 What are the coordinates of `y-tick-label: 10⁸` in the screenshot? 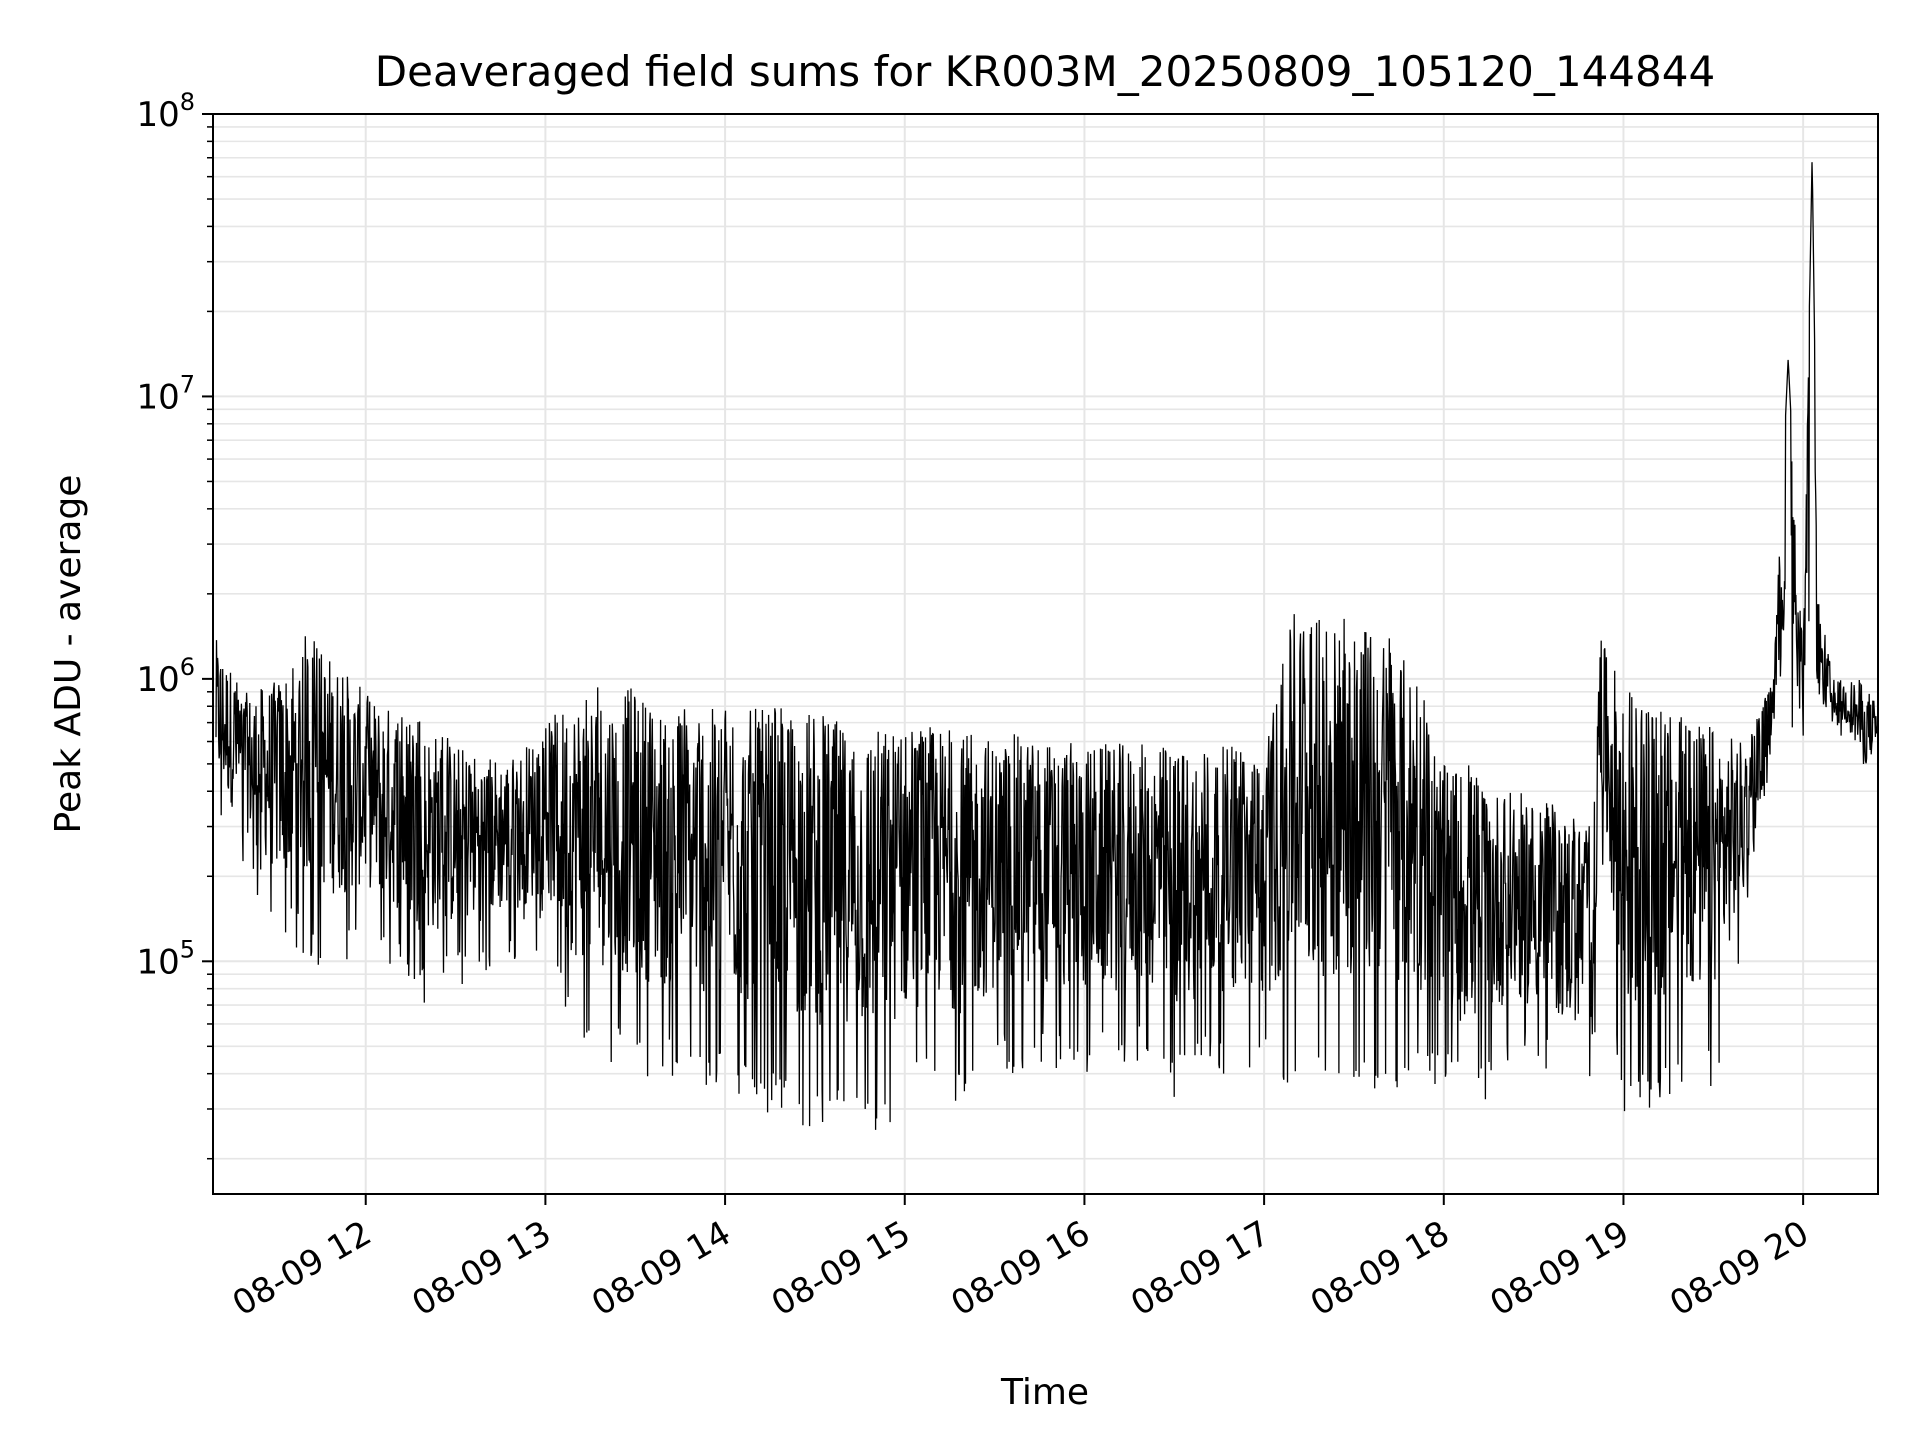 It's located at (165, 111).